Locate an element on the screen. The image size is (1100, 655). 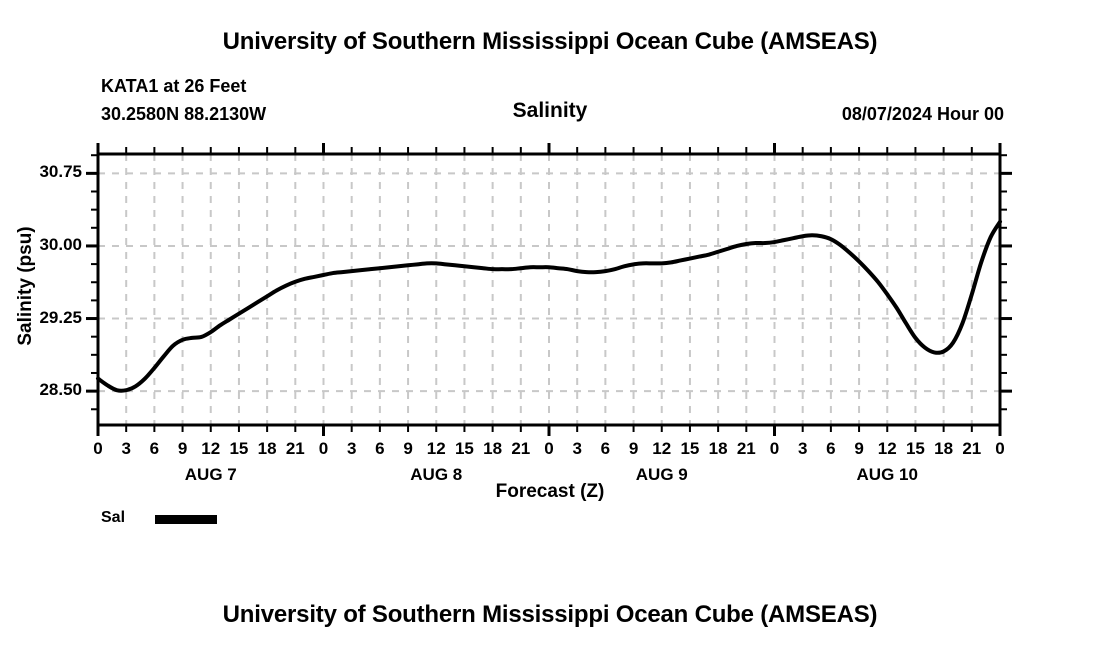
legend-swatch-sal is located at coordinates (186, 519).